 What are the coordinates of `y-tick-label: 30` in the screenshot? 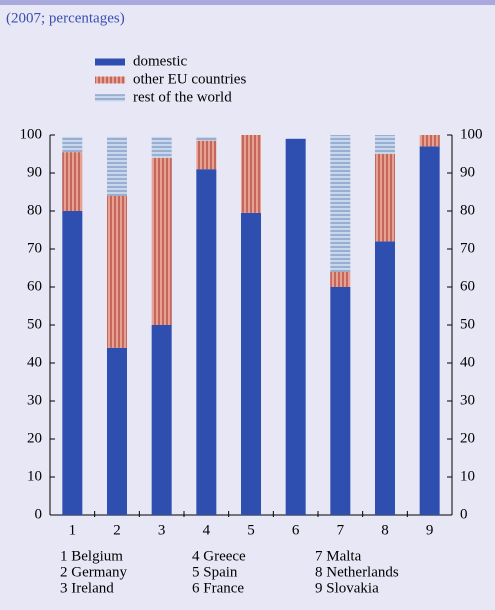 It's located at (34, 400).